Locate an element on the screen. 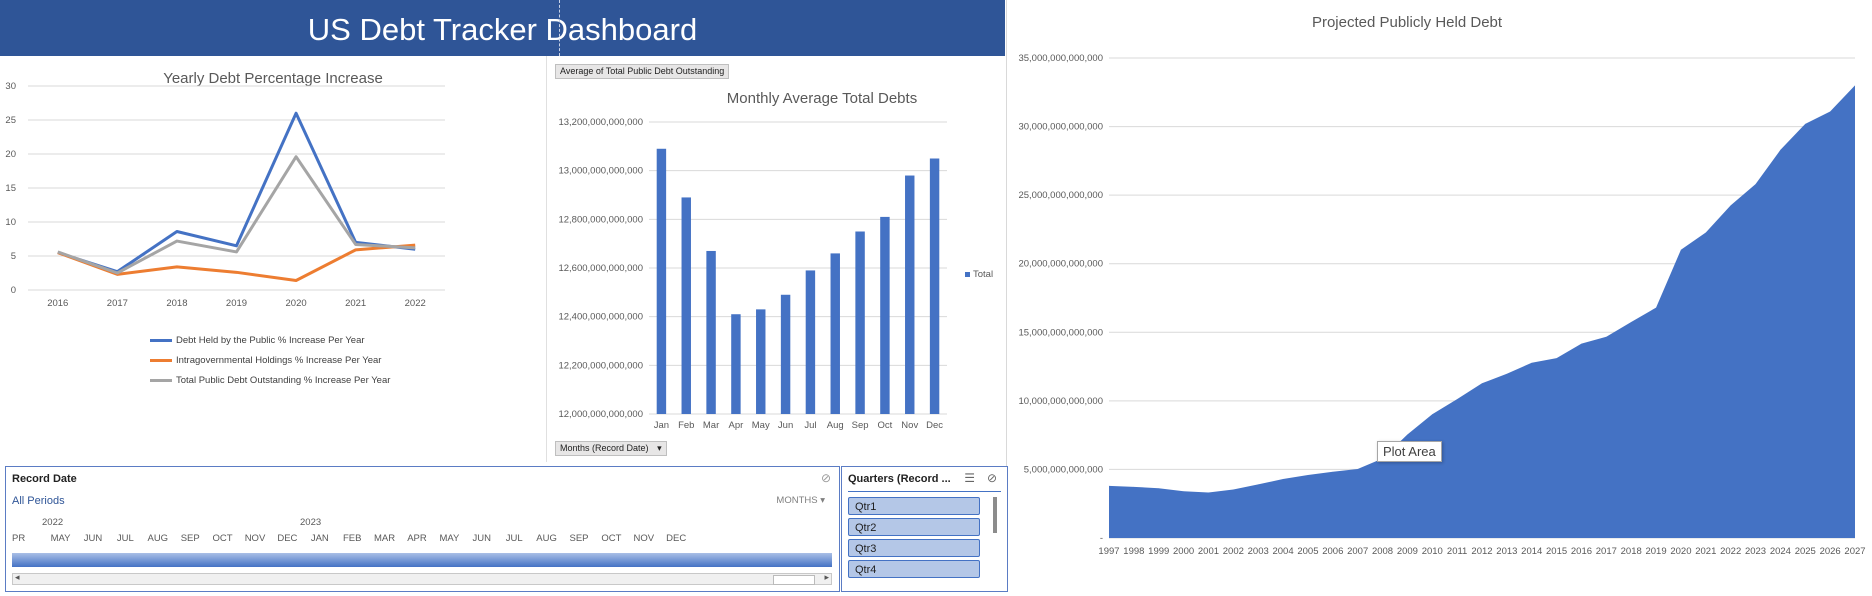 The height and width of the screenshot is (596, 1872). timeline-bar is located at coordinates (422, 560).